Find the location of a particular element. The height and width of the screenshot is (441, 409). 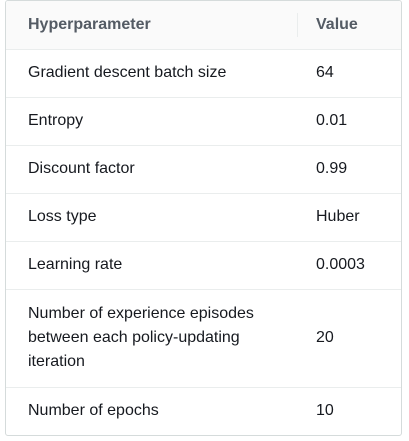

row-value: 0.0003 is located at coordinates (349, 265).